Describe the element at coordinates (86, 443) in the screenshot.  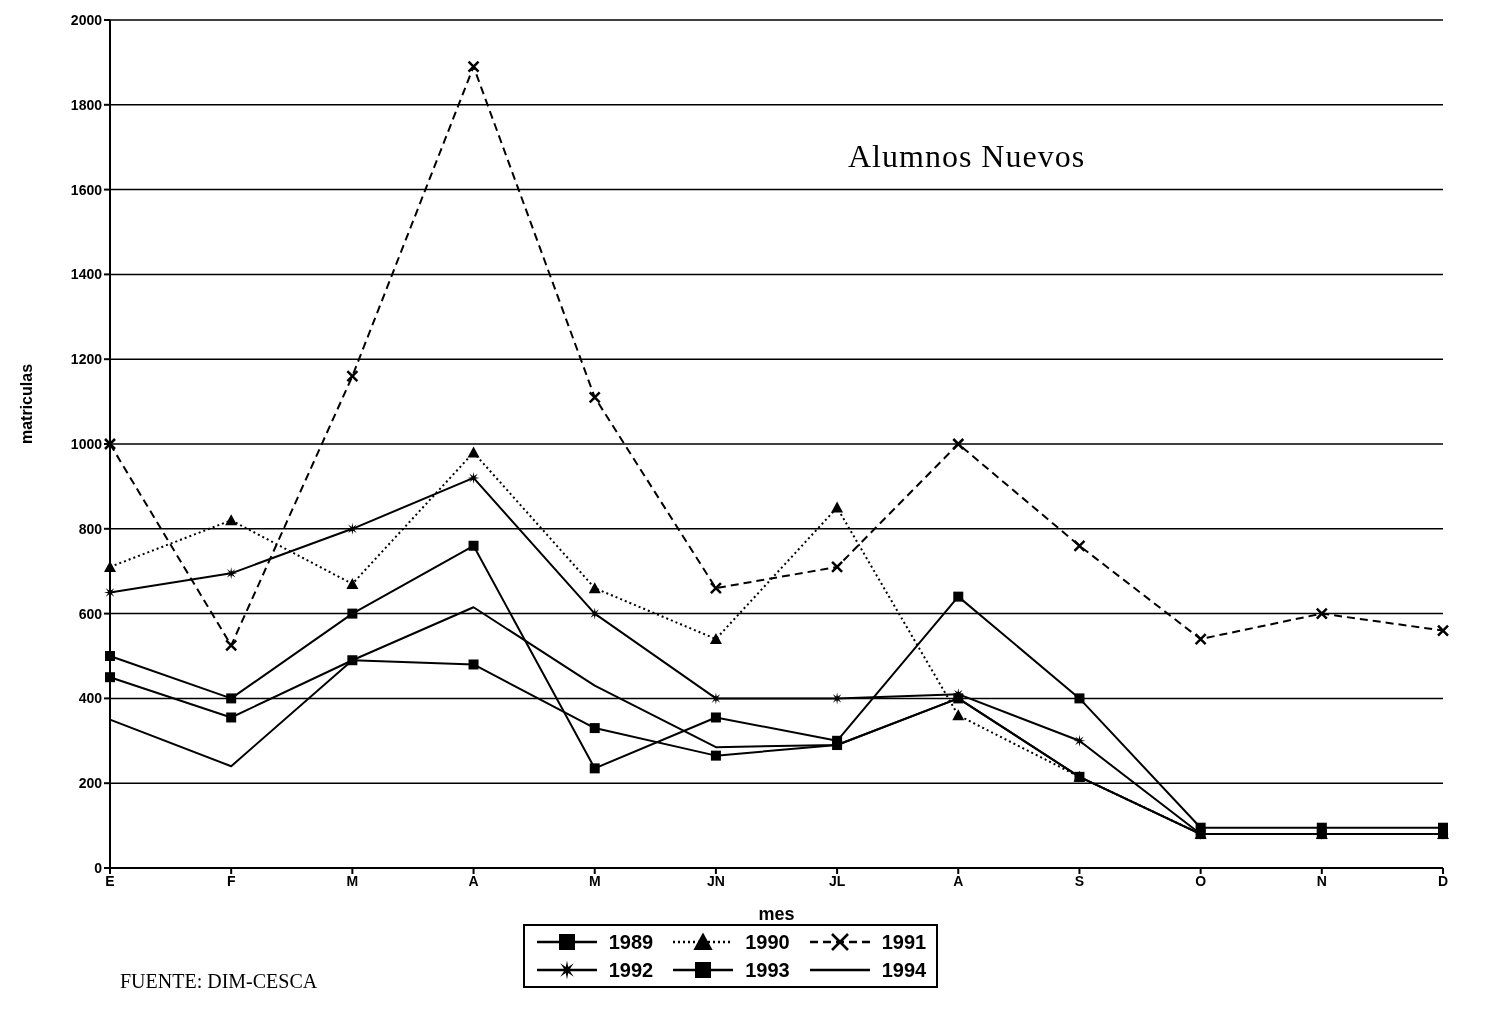
I see `y-tick-label: 1000` at that location.